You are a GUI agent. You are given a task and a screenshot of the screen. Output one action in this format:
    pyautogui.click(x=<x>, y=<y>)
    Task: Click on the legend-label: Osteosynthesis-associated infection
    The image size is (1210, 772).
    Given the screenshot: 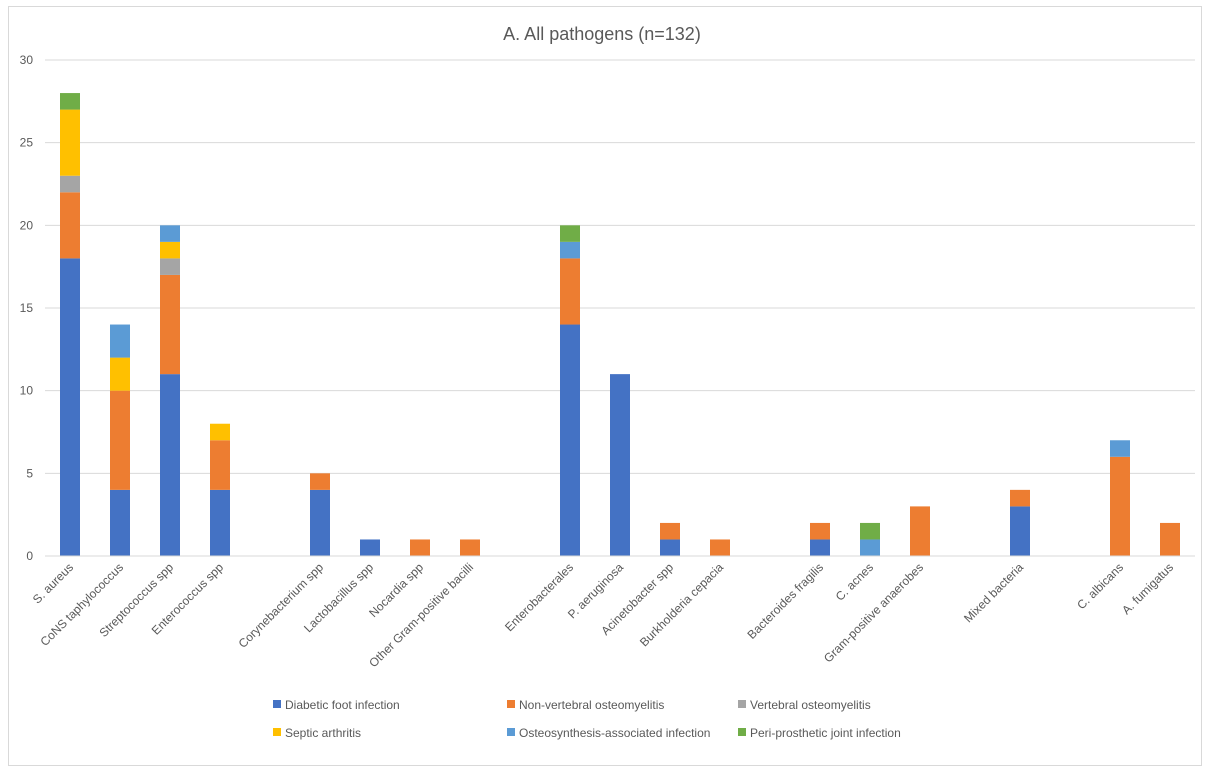 What is the action you would take?
    pyautogui.click(x=614, y=733)
    